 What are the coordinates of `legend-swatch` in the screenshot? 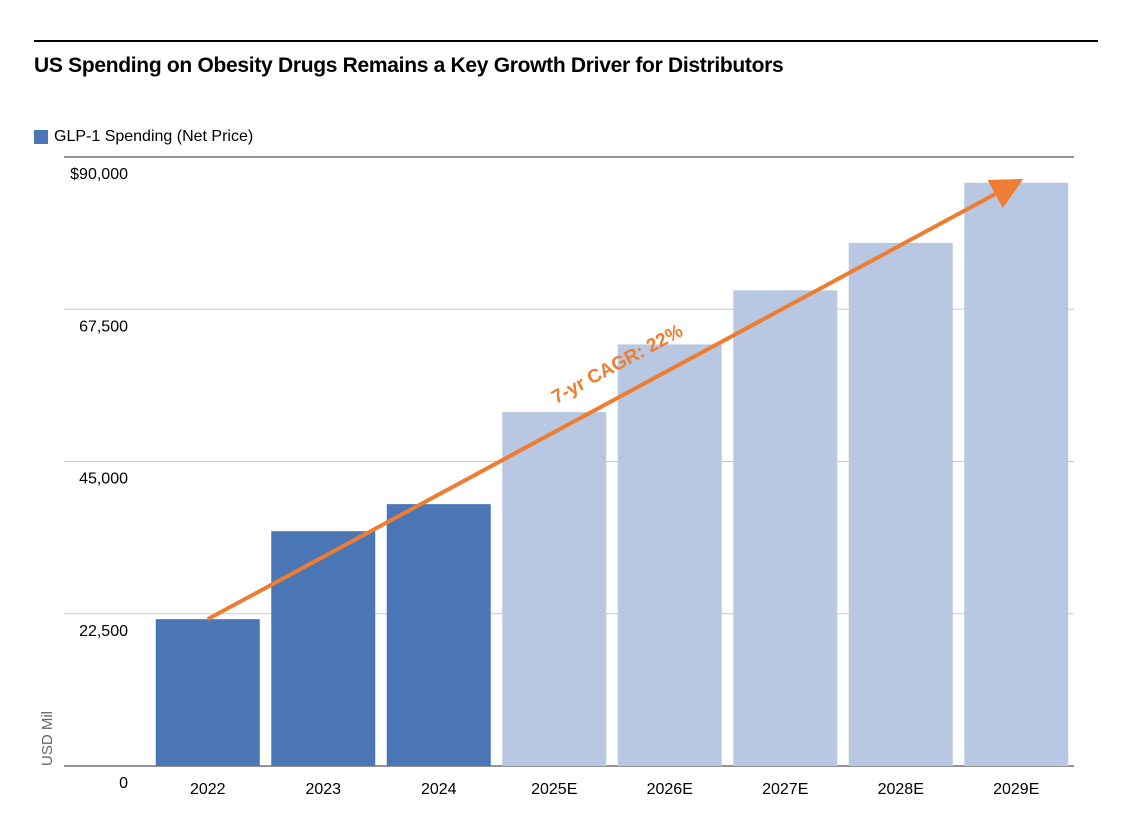 It's located at (41, 137).